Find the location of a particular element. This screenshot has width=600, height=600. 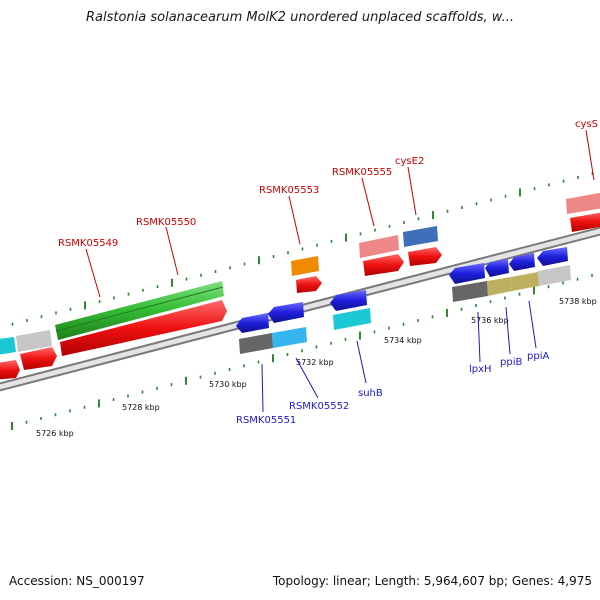

gene-label-rsmk05552: RSMK05552 is located at coordinates (319, 406).